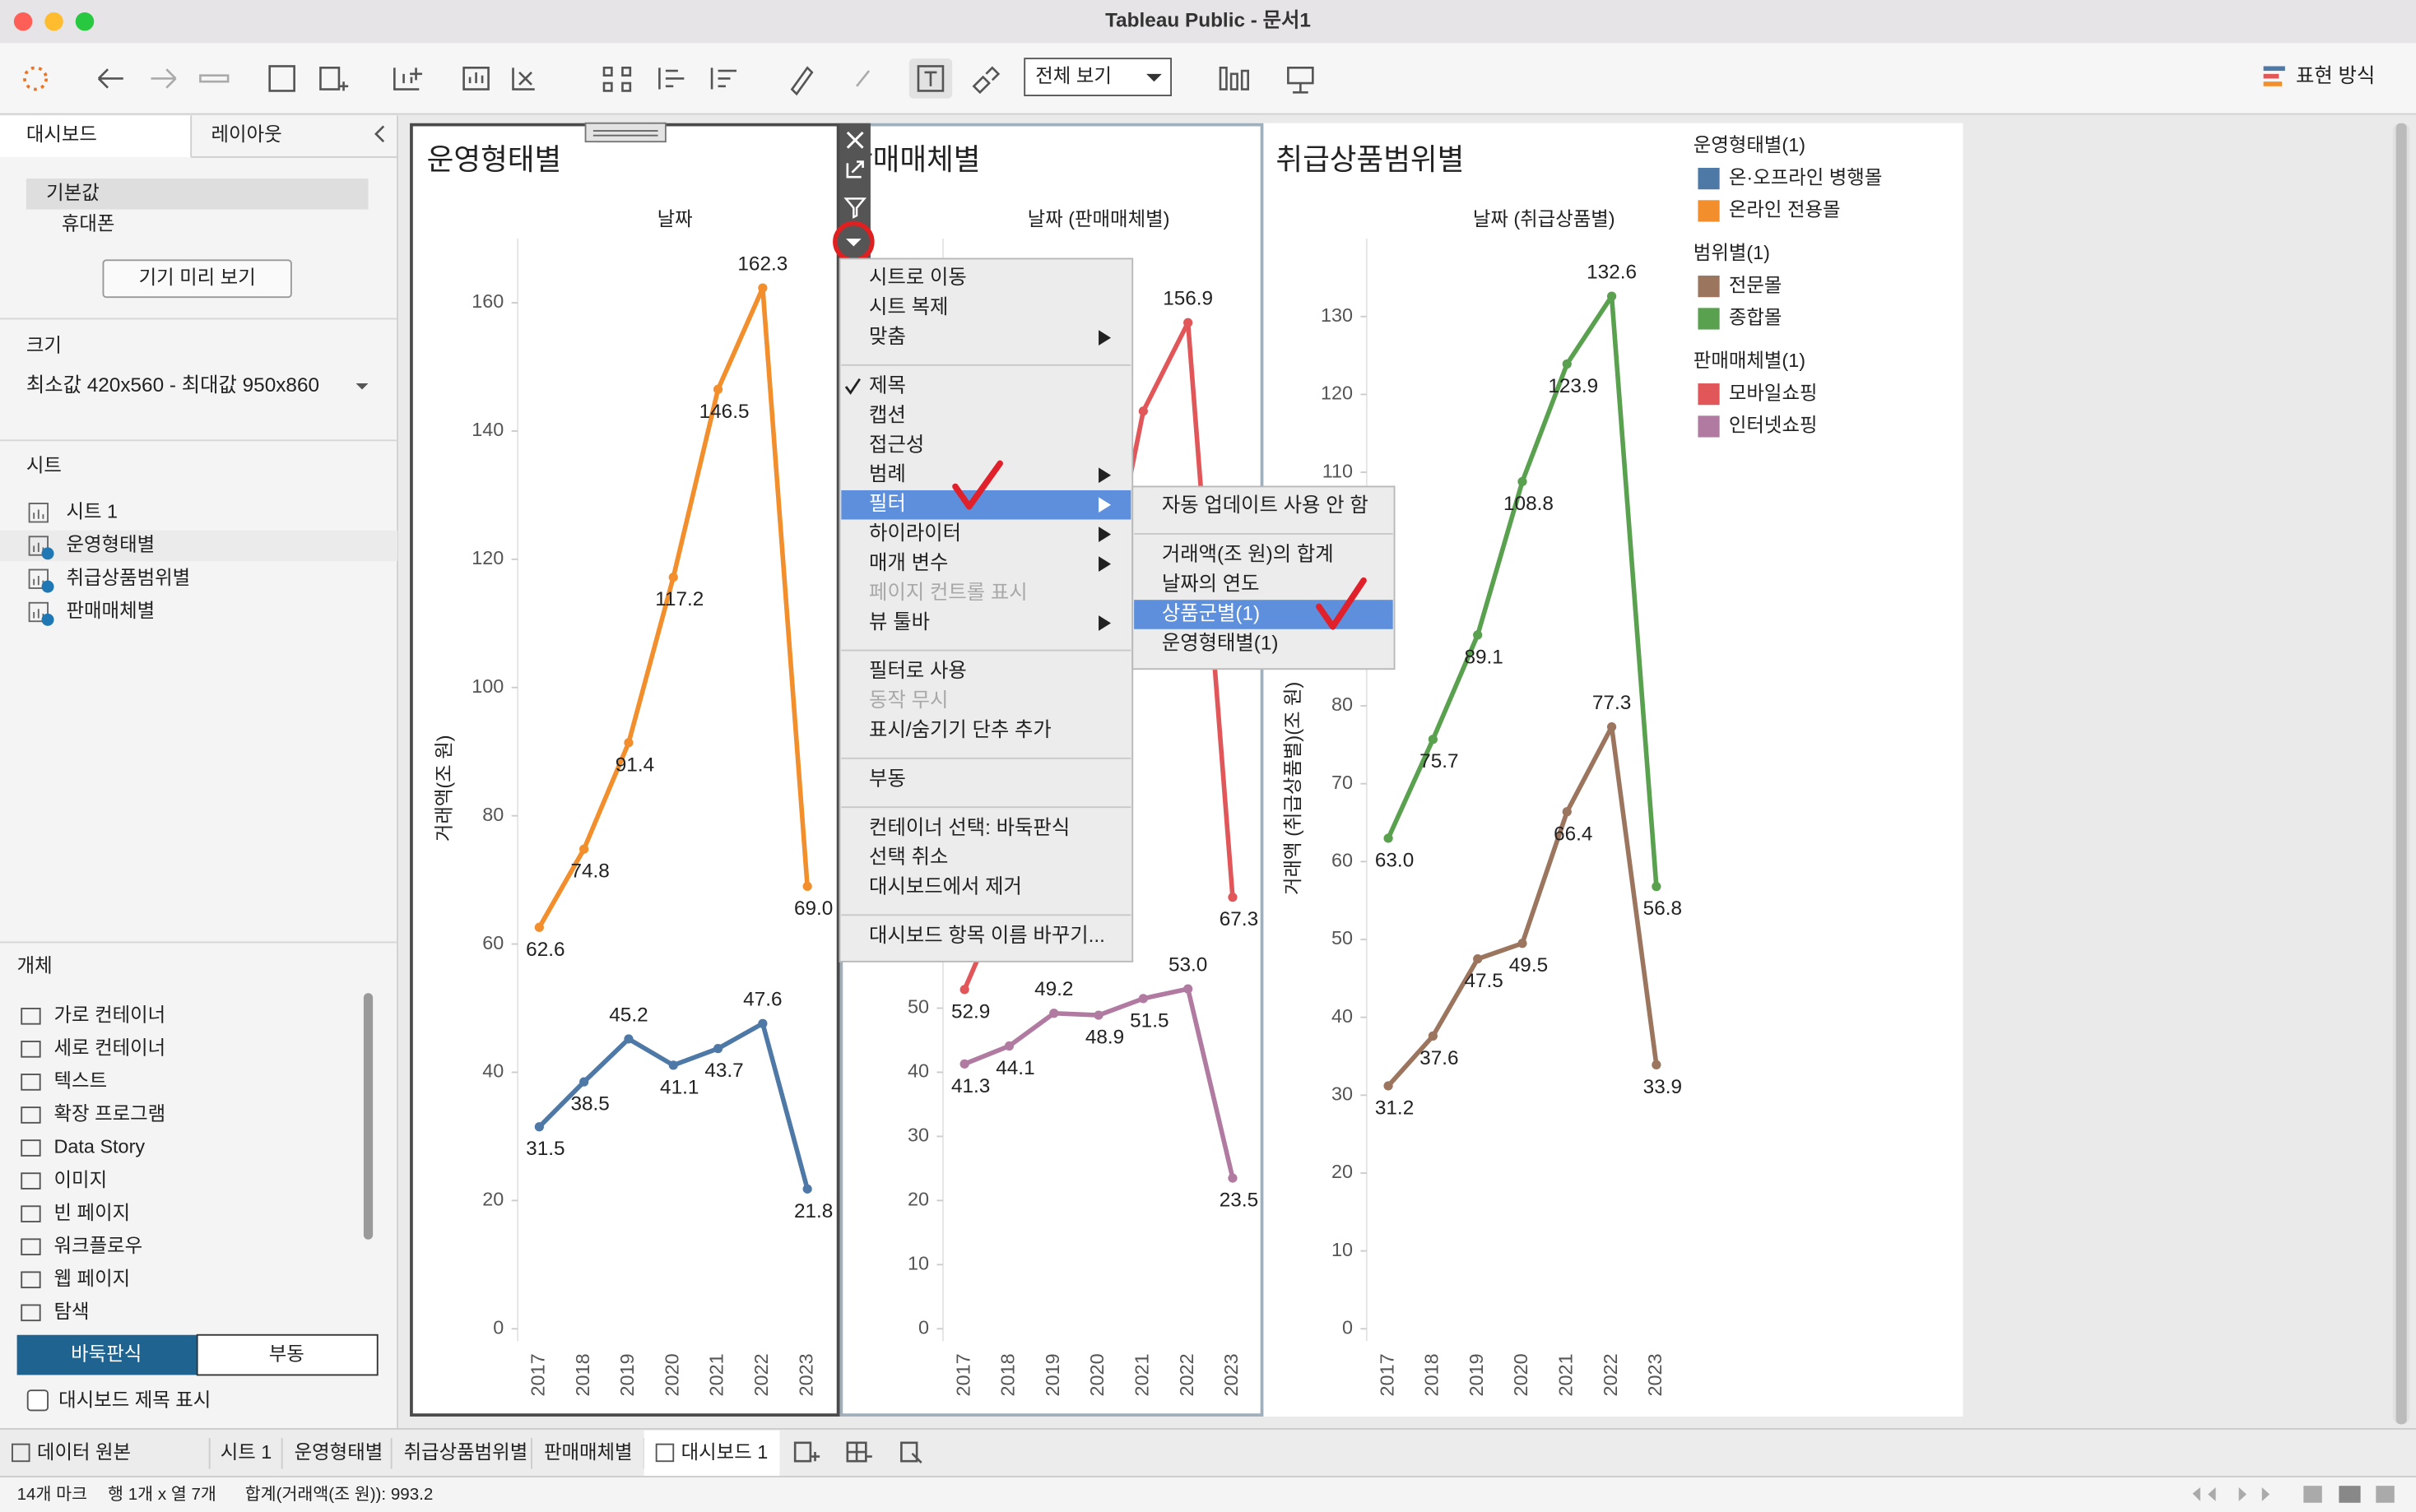 The height and width of the screenshot is (1512, 2416). I want to click on more-options-arrow, so click(854, 243).